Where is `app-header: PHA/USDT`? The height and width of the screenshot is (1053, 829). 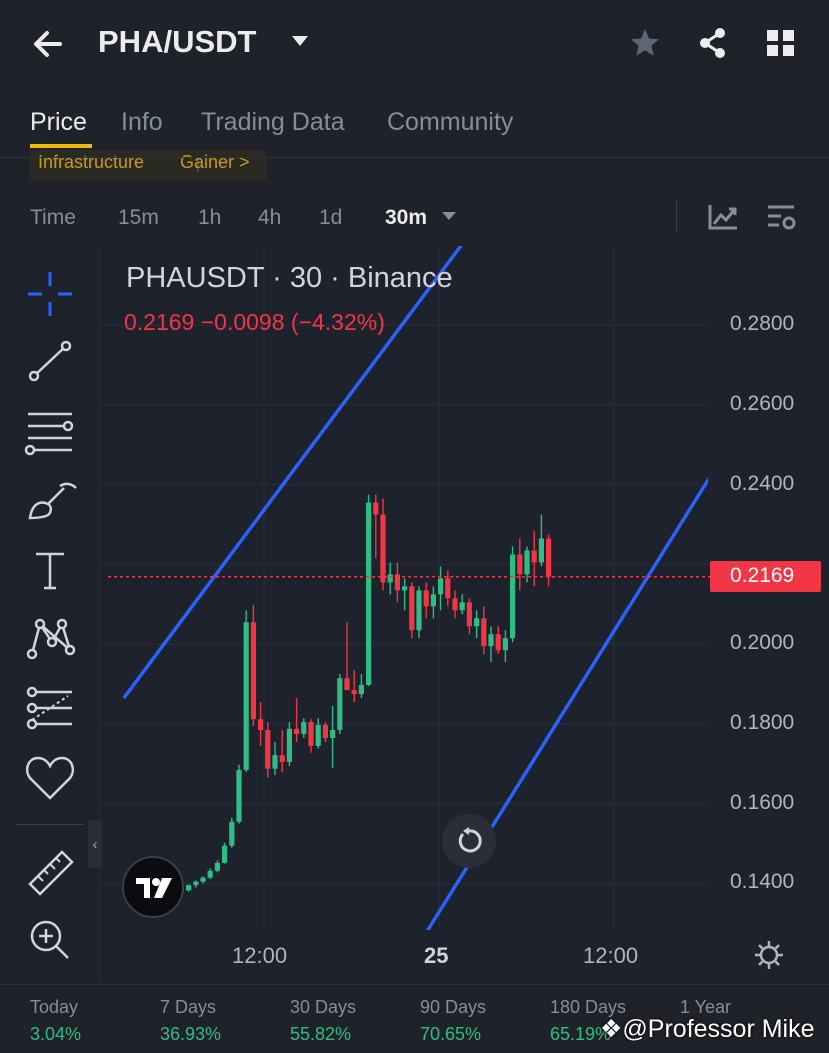 app-header: PHA/USDT is located at coordinates (414, 45).